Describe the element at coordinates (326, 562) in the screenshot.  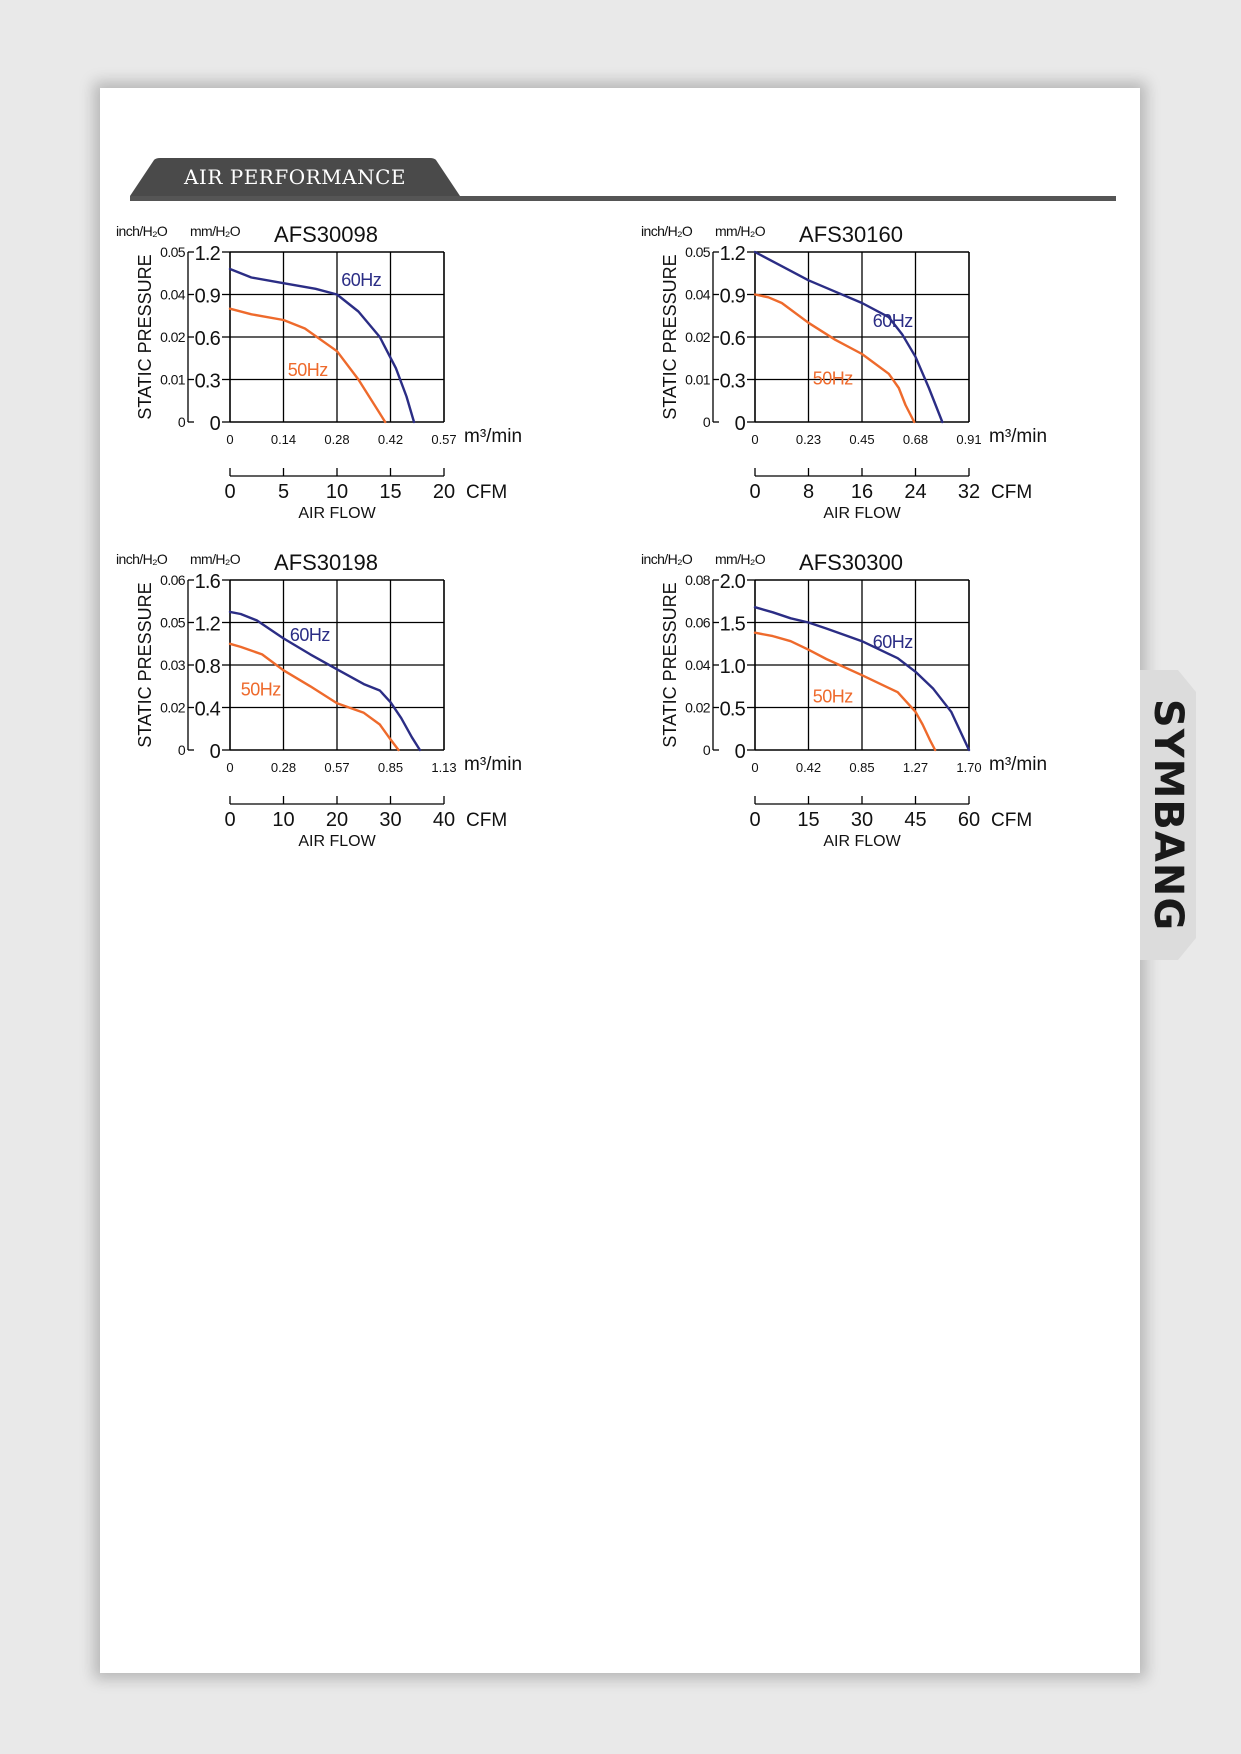
I see `chart-title: AFS30198` at that location.